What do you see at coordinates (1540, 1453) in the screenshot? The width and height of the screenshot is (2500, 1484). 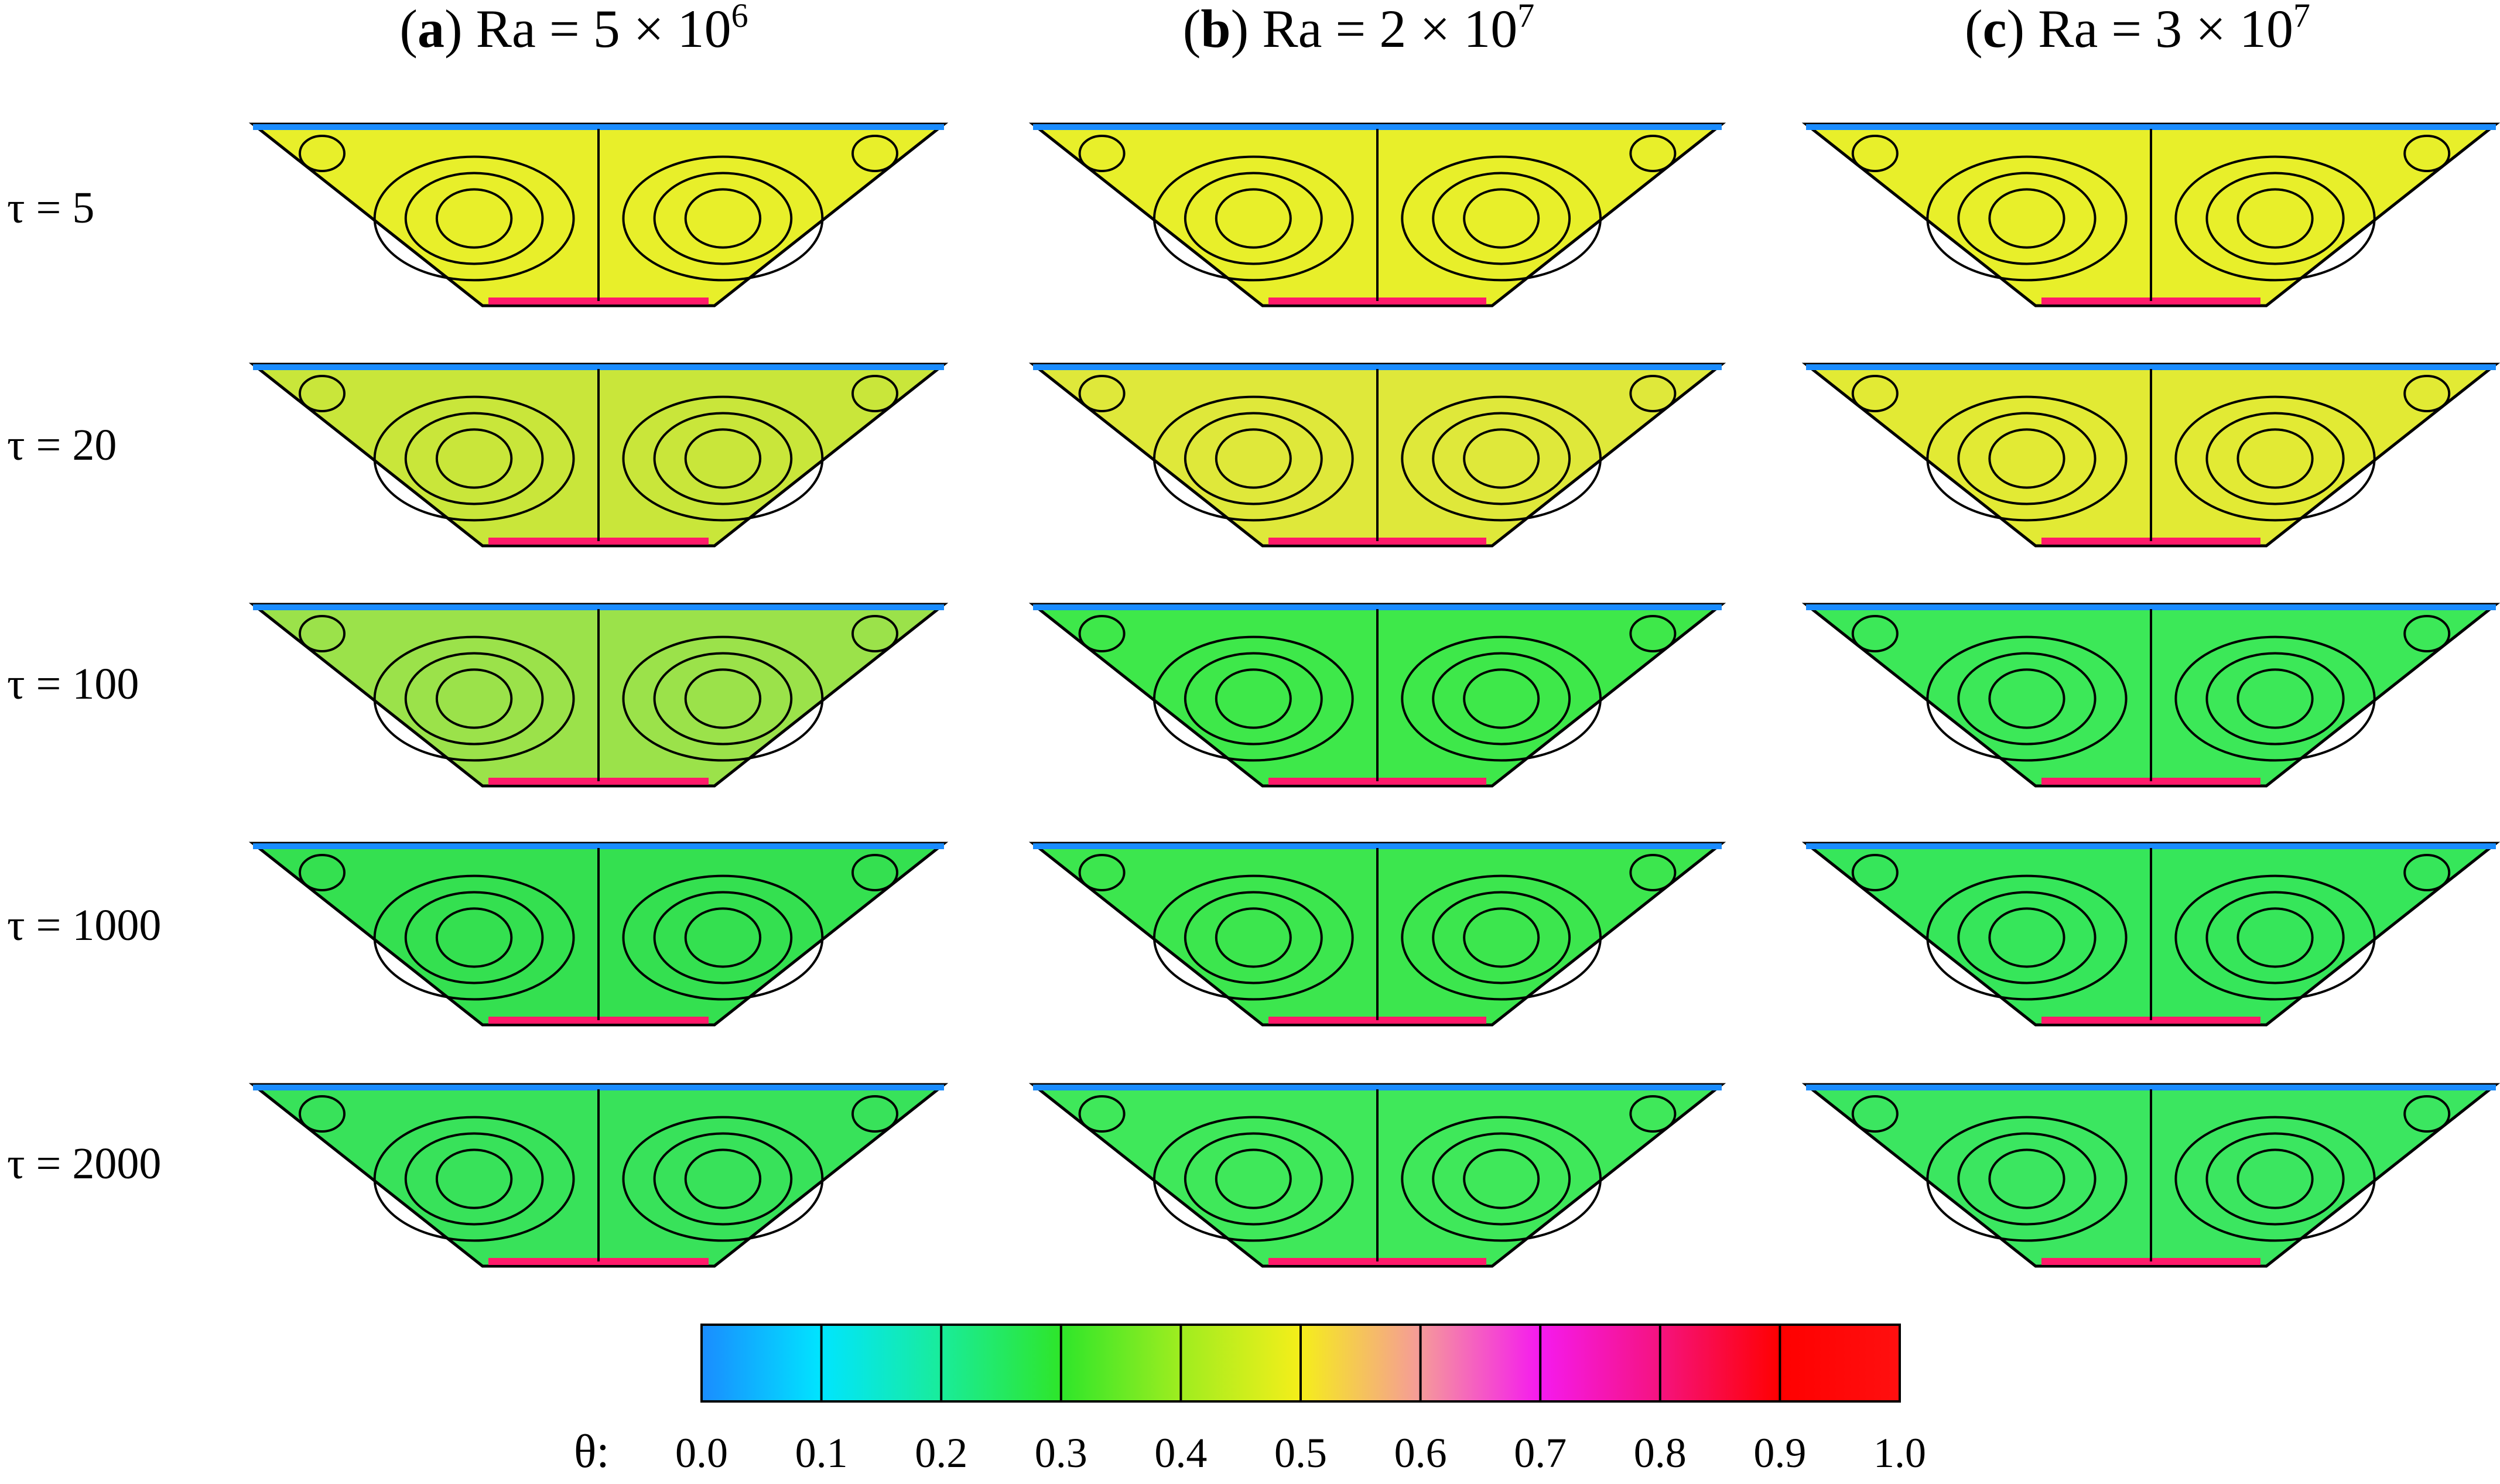 I see `colorbar-tick-label: 0.7` at bounding box center [1540, 1453].